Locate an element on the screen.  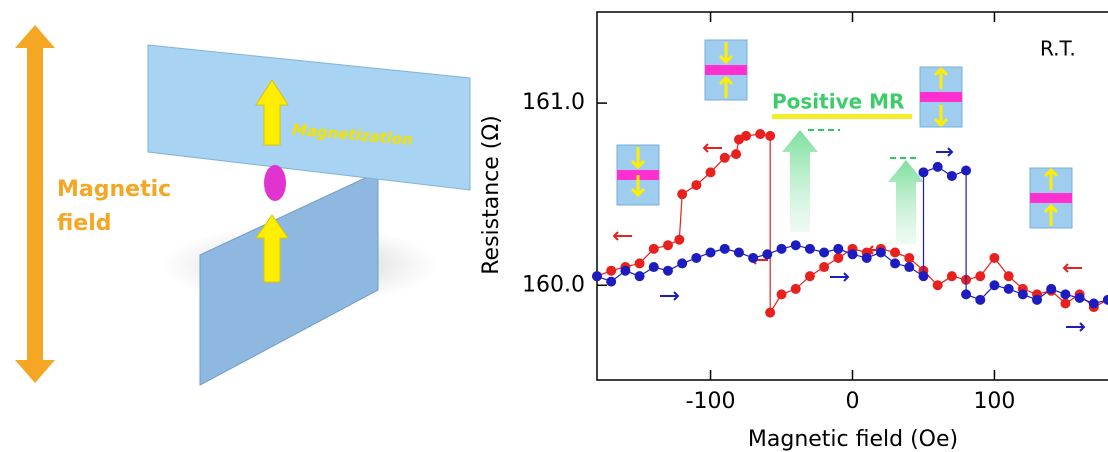
y-tick-label: 161.0 is located at coordinates (553, 102).